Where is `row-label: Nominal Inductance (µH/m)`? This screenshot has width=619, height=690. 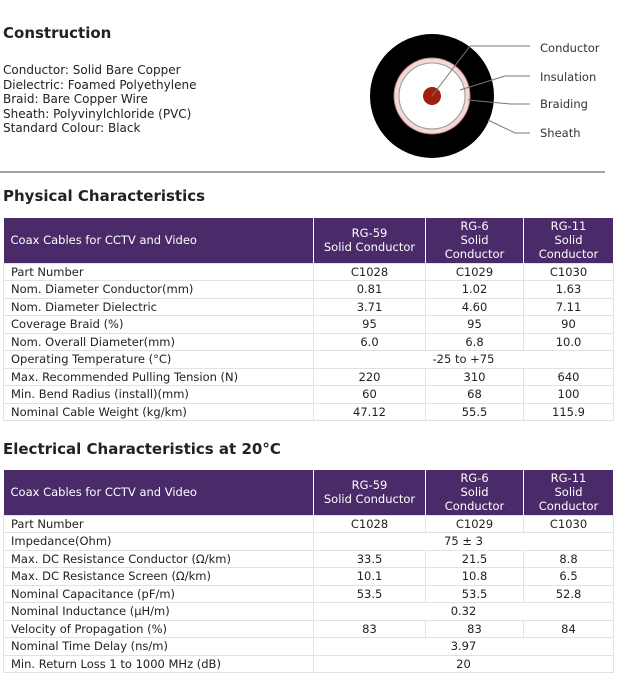 row-label: Nominal Inductance (µH/m) is located at coordinates (158, 611).